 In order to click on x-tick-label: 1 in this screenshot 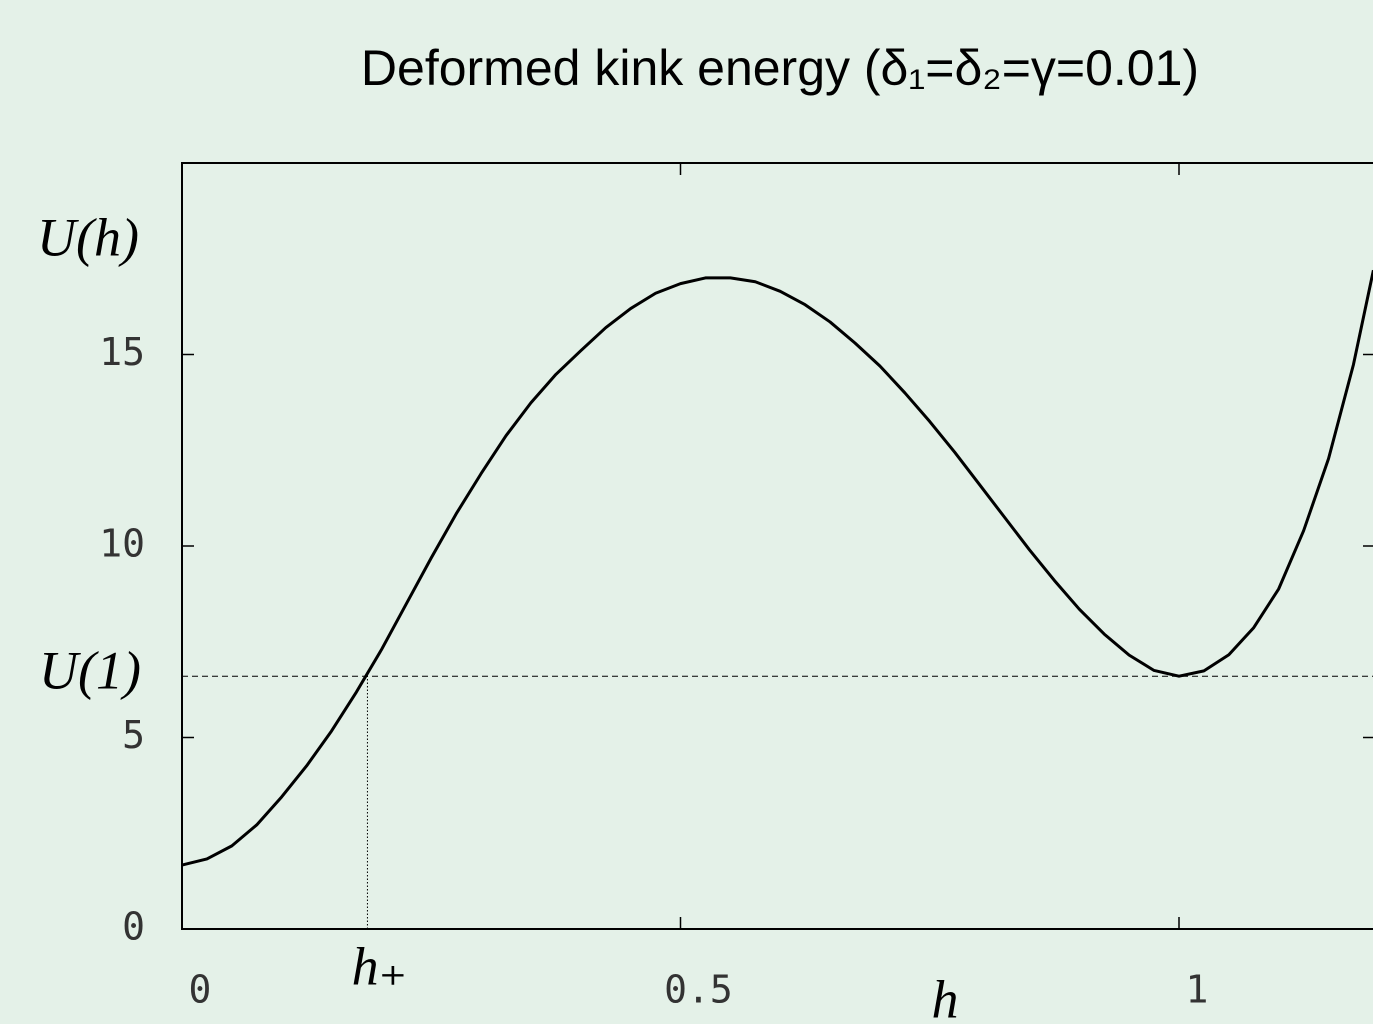, I will do `click(1197, 990)`.